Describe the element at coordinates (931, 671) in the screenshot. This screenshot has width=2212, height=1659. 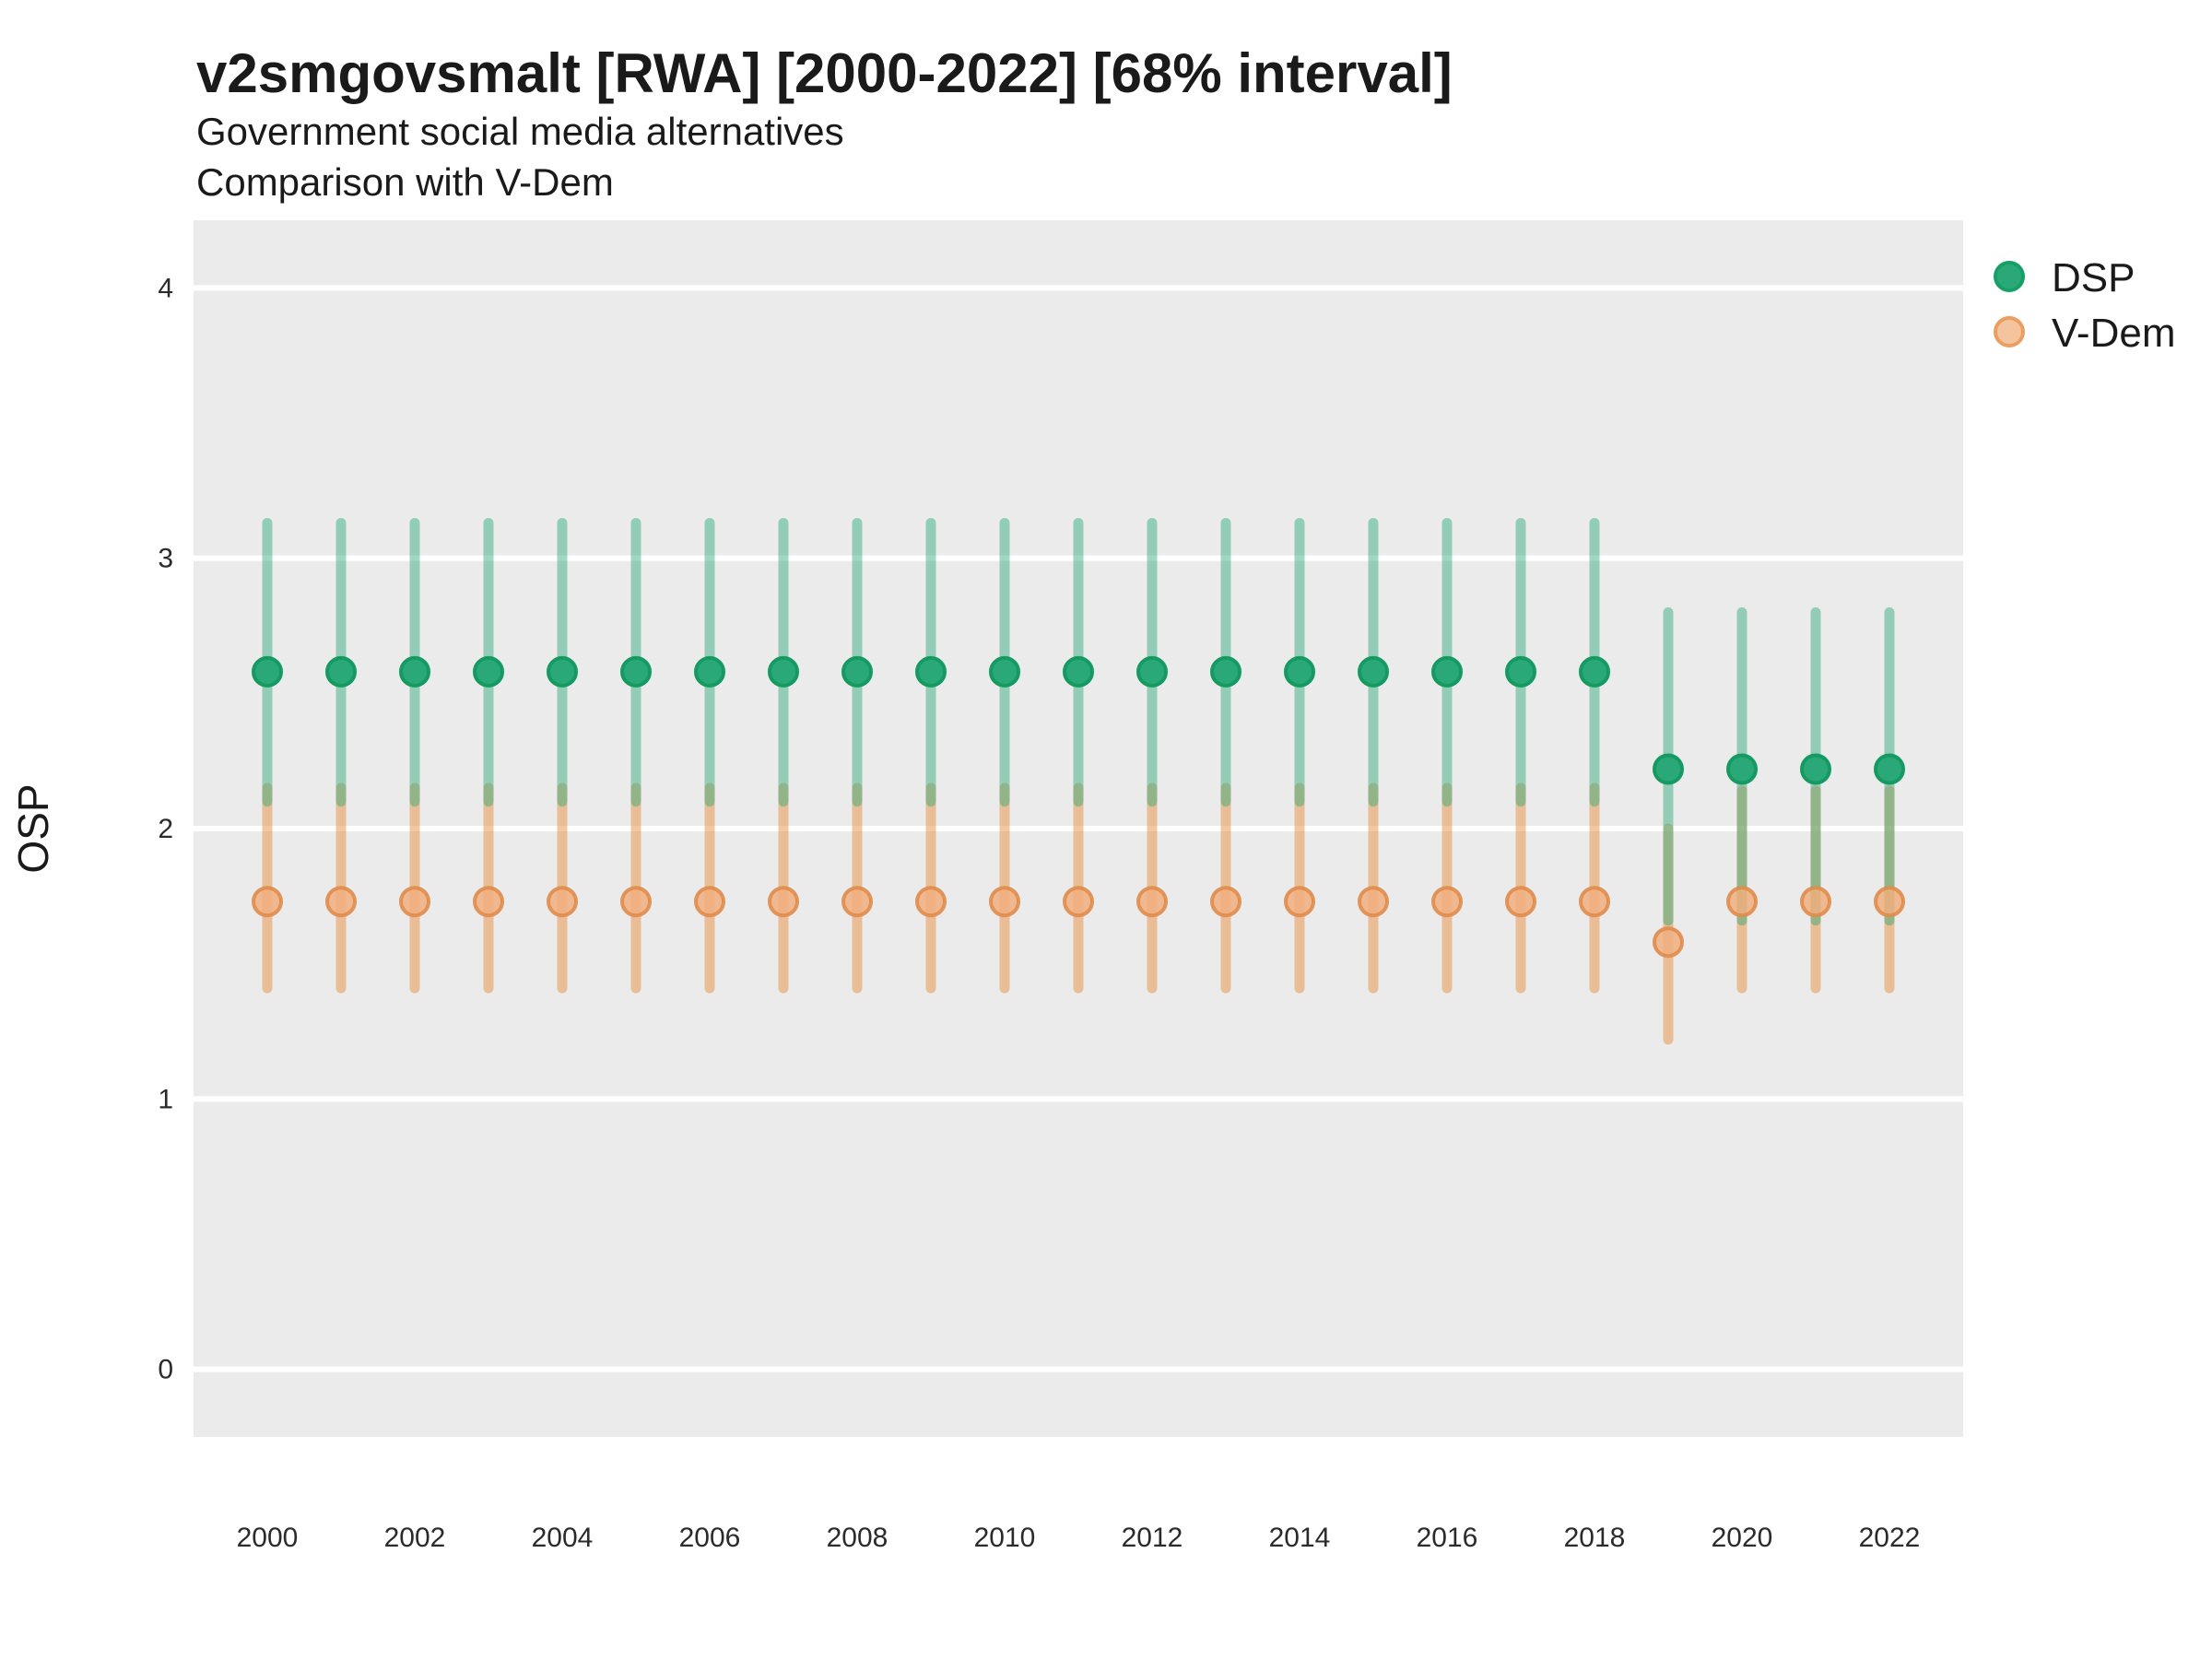
I see `dsp-point-2009` at that location.